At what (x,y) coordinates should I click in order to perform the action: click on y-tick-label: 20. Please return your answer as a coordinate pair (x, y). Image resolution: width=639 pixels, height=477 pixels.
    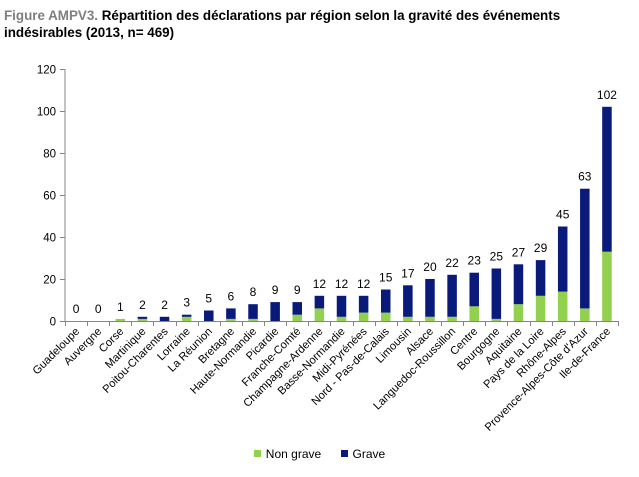
    Looking at the image, I should click on (49, 281).